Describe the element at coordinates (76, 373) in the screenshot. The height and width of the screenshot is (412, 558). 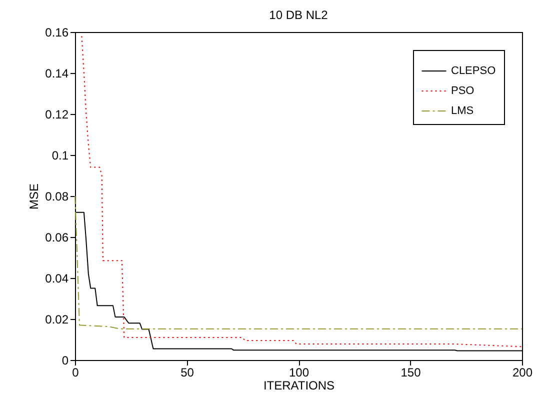
I see `x-tick-label: 0` at that location.